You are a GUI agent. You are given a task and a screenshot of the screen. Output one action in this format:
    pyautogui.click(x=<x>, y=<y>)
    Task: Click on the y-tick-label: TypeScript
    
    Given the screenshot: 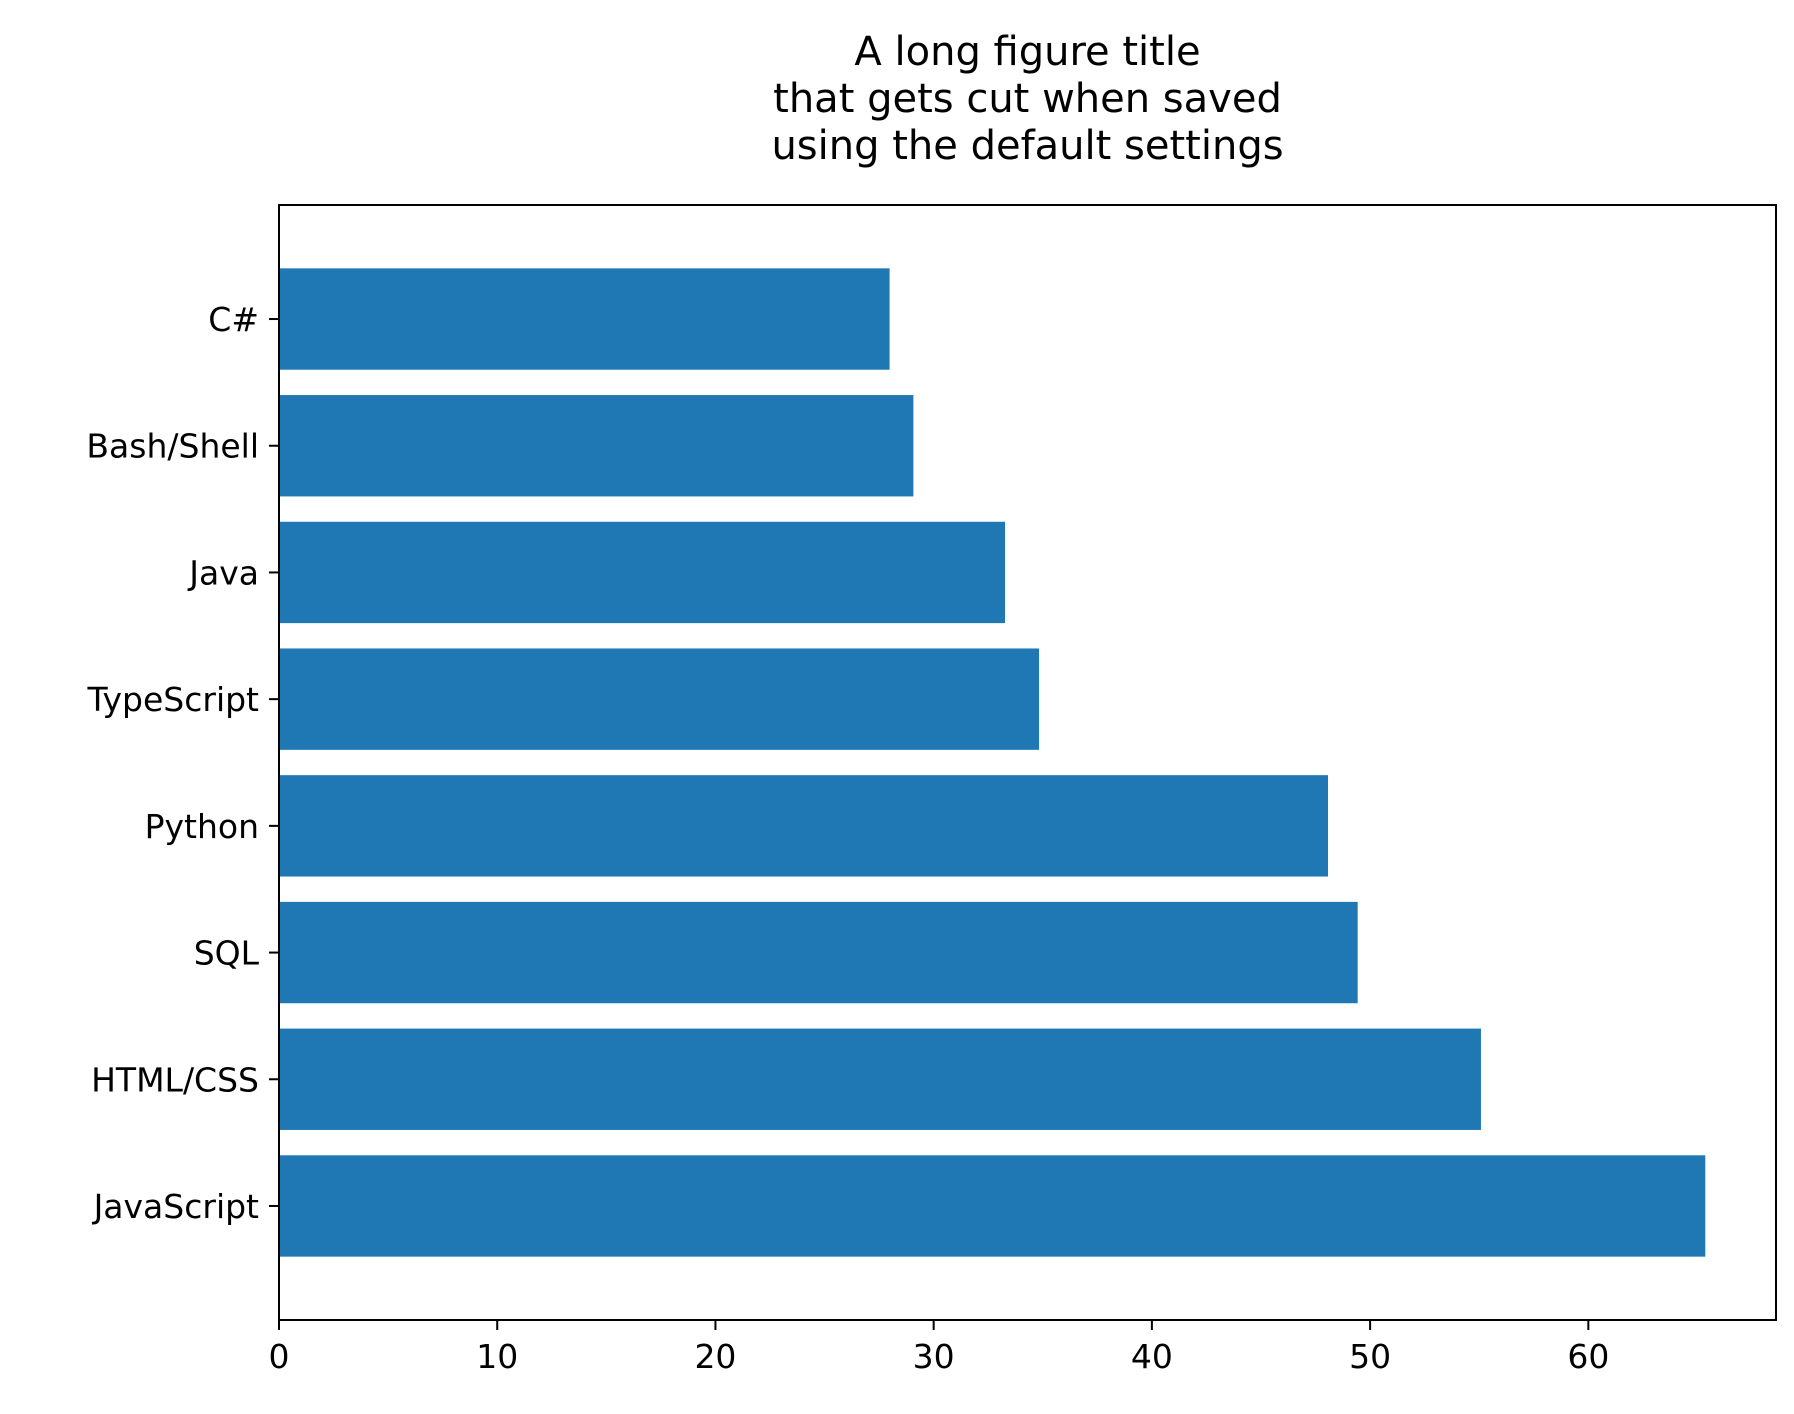 What is the action you would take?
    pyautogui.click(x=172, y=699)
    